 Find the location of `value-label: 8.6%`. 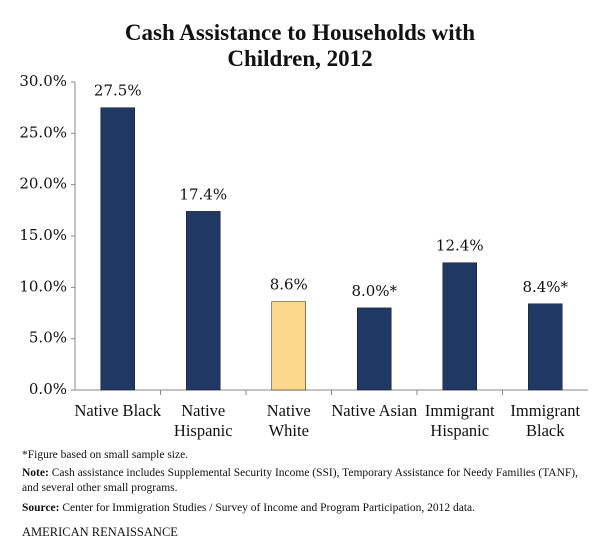

value-label: 8.6% is located at coordinates (289, 285).